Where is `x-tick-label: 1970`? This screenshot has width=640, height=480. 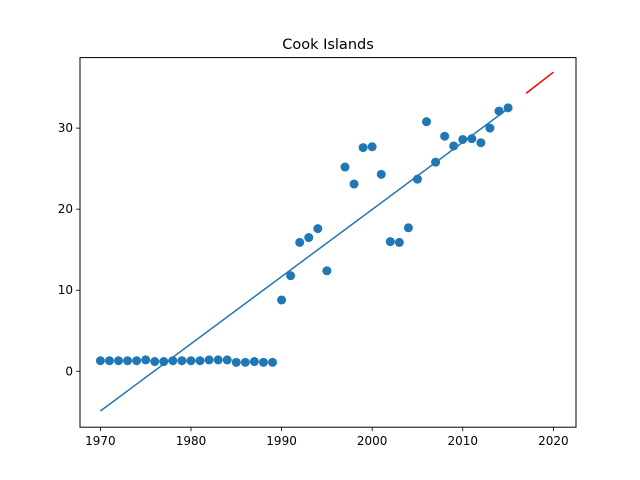
x-tick-label: 1970 is located at coordinates (100, 441).